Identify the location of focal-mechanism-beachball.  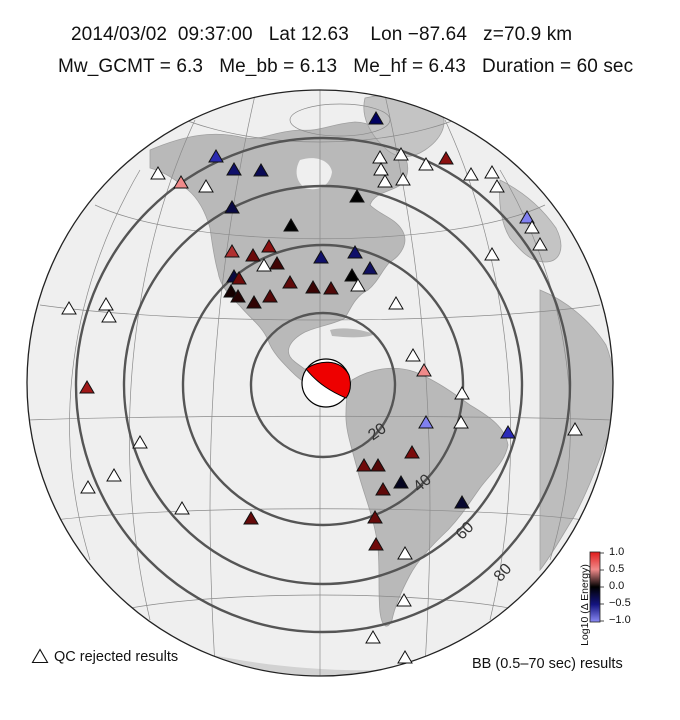
(326, 383).